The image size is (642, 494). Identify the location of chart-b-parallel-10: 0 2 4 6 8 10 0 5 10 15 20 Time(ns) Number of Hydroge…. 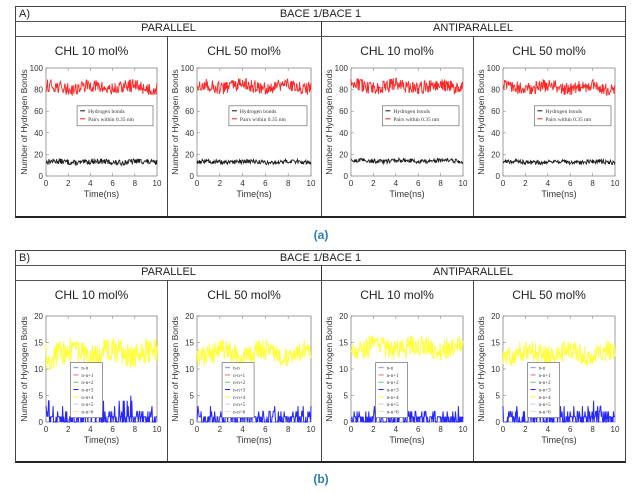
(90, 378).